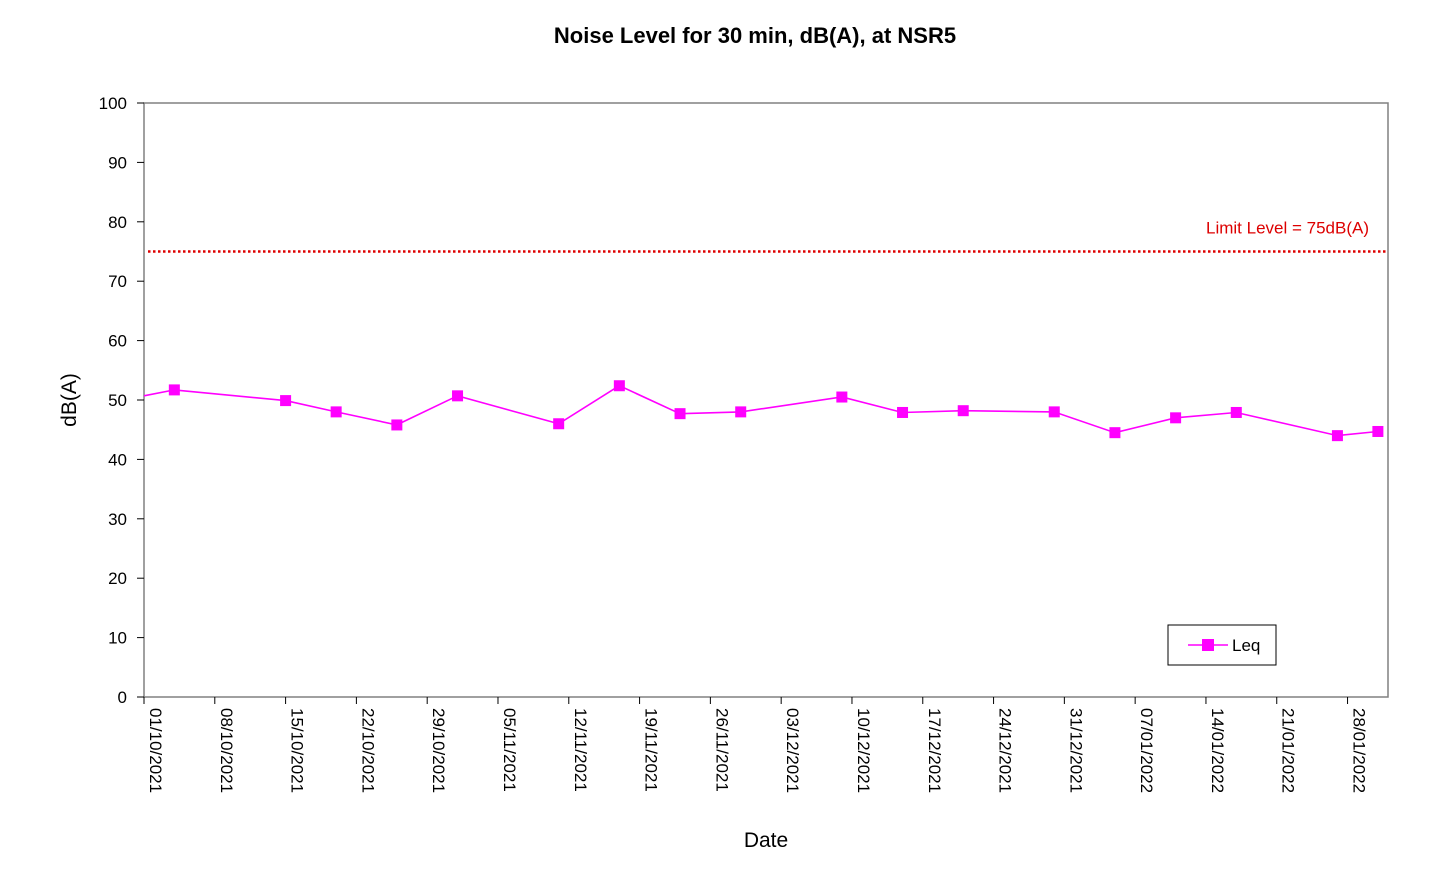  What do you see at coordinates (69, 400) in the screenshot?
I see `y-axis-label: dB(A)` at bounding box center [69, 400].